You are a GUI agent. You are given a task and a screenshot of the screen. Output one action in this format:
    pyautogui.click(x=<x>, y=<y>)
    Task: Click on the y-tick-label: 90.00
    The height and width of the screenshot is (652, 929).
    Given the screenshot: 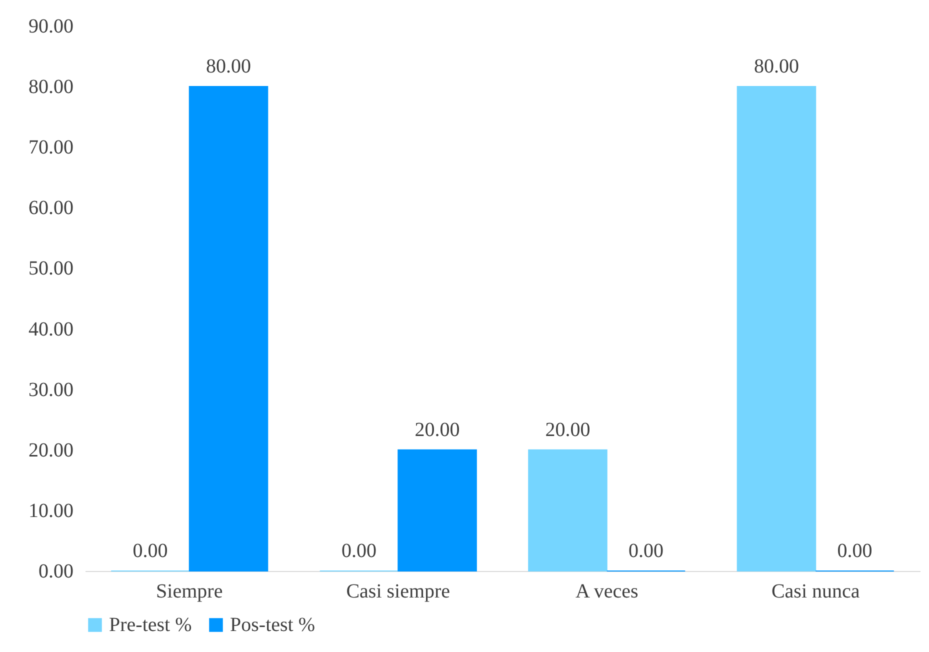 What is the action you would take?
    pyautogui.click(x=51, y=27)
    